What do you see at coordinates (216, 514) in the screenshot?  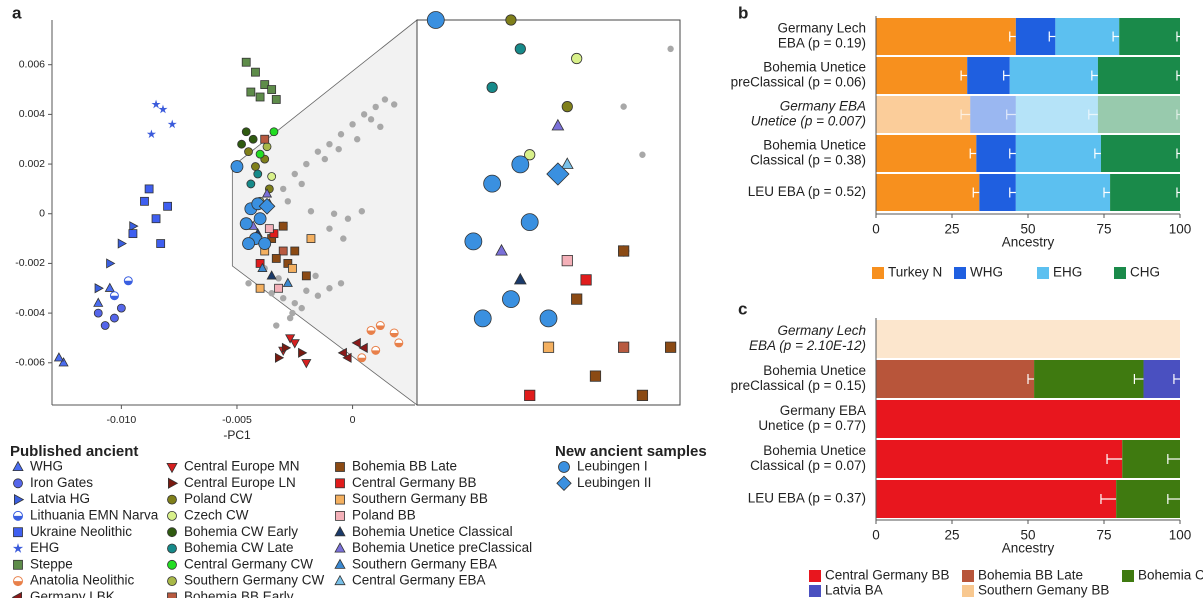 I see `legend-label: Czech CW` at bounding box center [216, 514].